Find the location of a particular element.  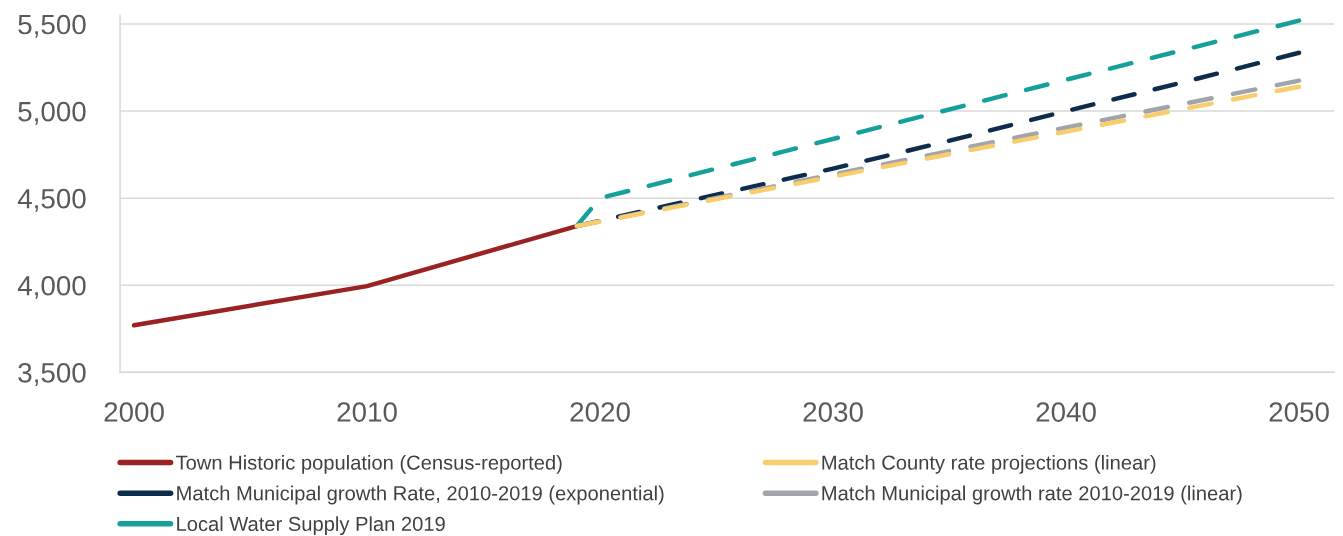

x-tick-label: 2010 is located at coordinates (367, 412).